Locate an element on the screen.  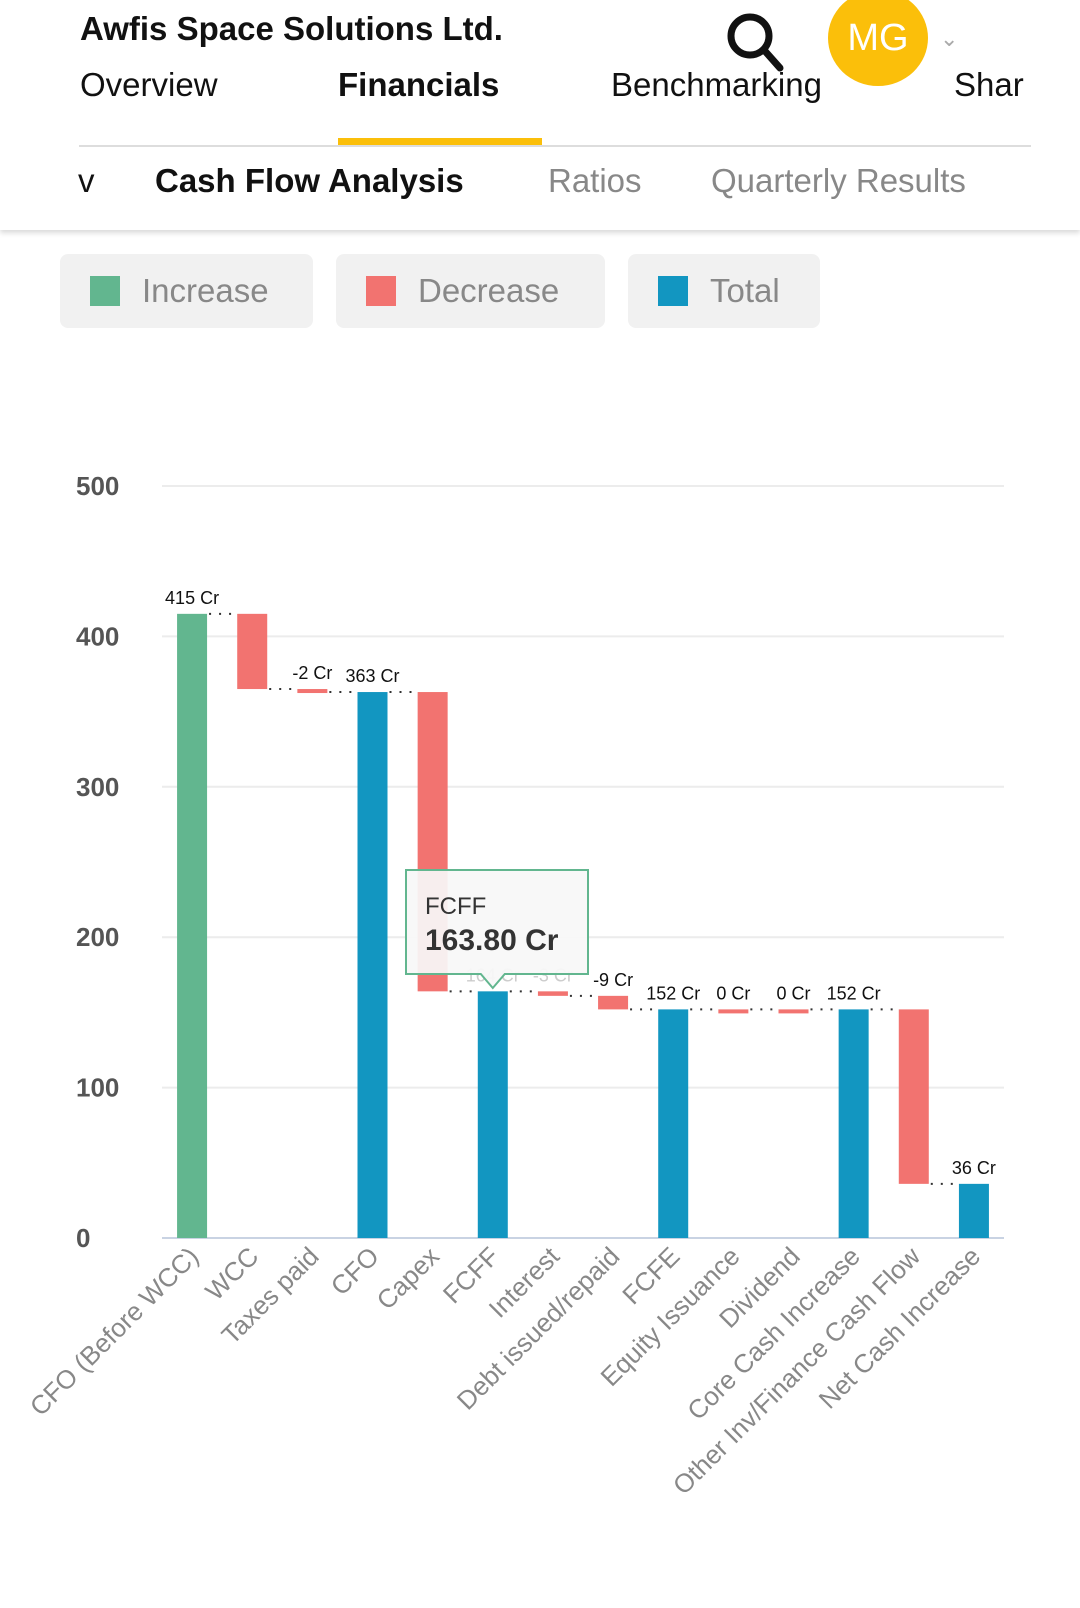
divider is located at coordinates (555, 146).